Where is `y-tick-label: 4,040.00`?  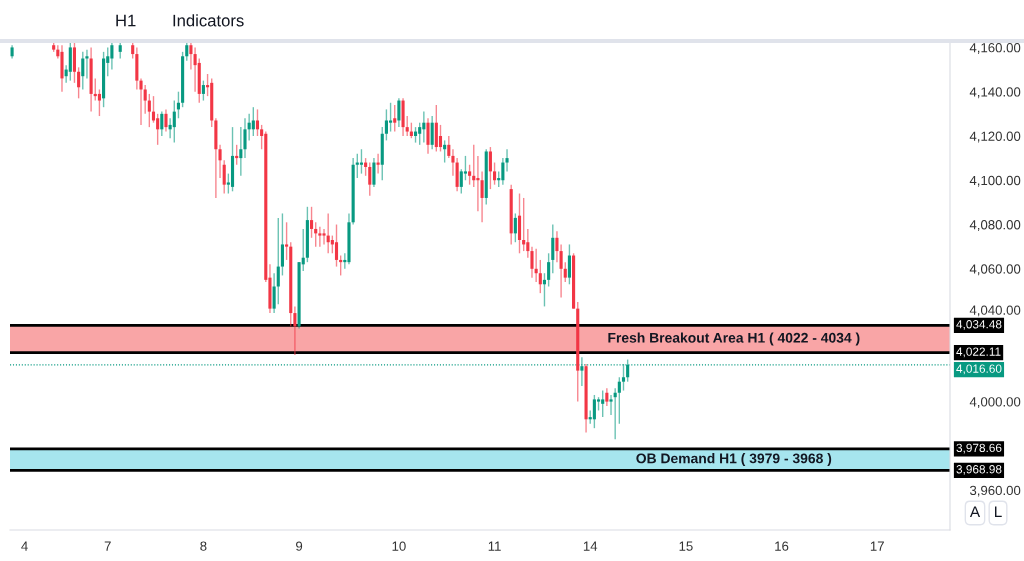 y-tick-label: 4,040.00 is located at coordinates (995, 311).